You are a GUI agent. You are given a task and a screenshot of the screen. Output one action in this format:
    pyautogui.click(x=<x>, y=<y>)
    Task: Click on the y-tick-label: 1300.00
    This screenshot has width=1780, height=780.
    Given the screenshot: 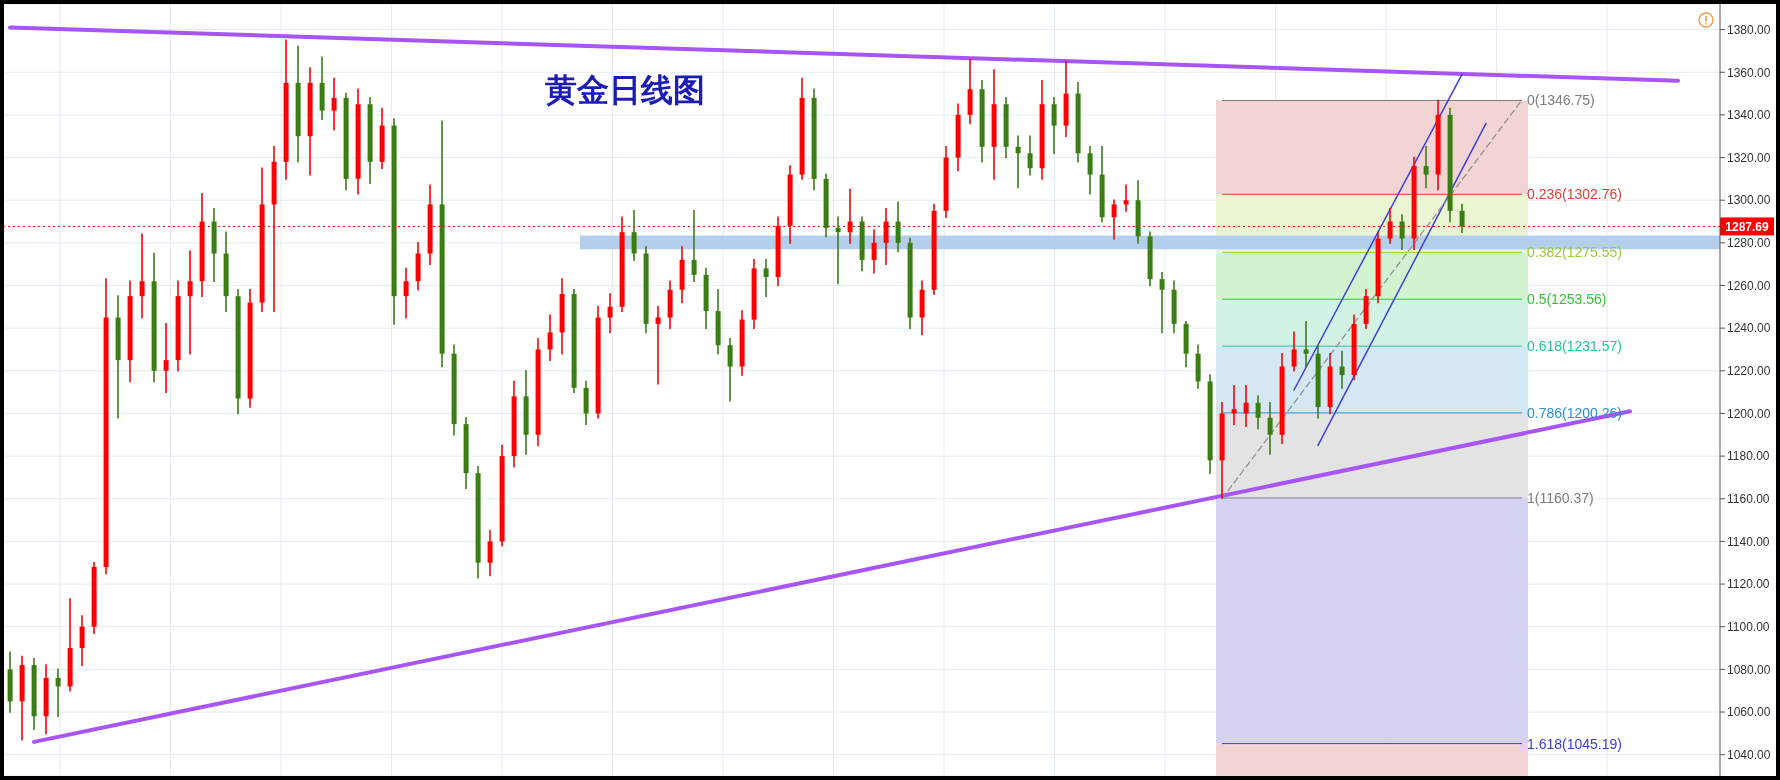 What is the action you would take?
    pyautogui.click(x=1749, y=200)
    